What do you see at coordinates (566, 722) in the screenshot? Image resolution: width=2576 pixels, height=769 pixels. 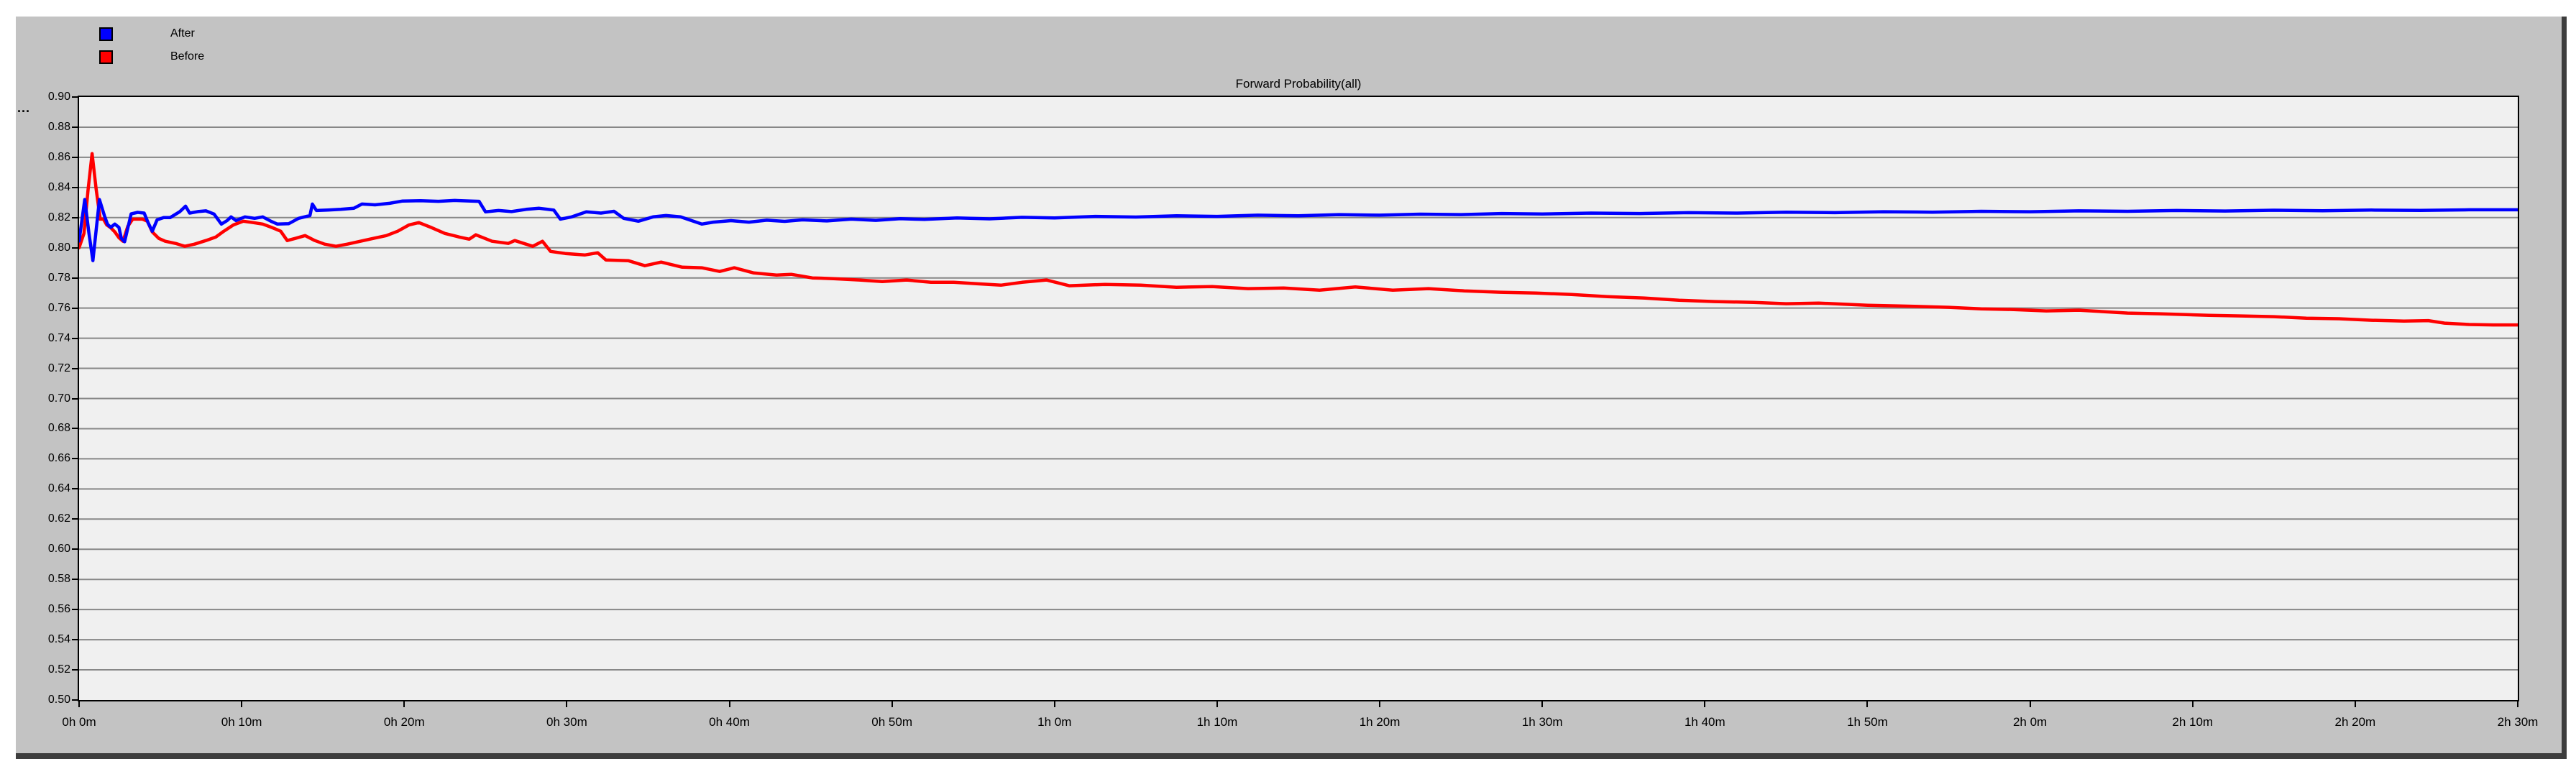 I see `x-axis-tick-label: 0h 30m` at bounding box center [566, 722].